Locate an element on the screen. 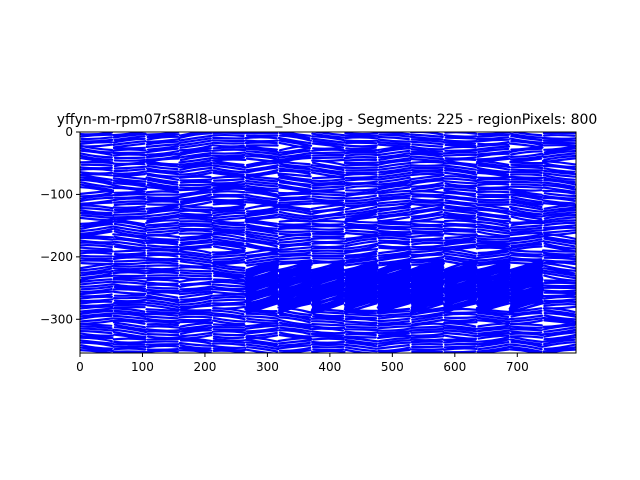 Image resolution: width=640 pixels, height=480 pixels. x-tick-label: 600 is located at coordinates (454, 367).